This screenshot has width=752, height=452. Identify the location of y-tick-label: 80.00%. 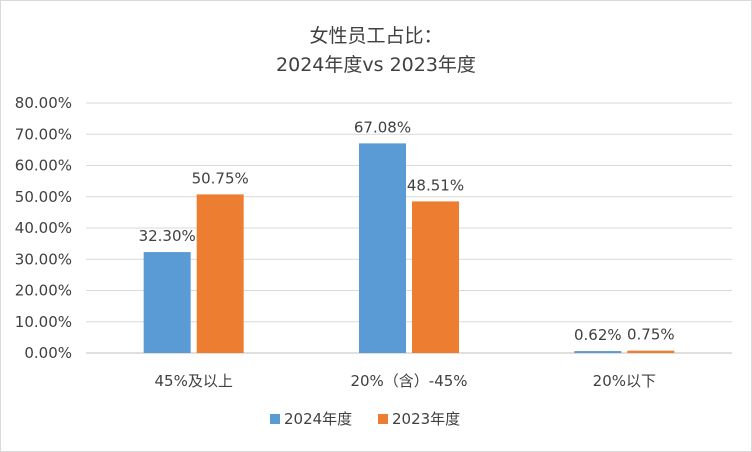
(43, 103).